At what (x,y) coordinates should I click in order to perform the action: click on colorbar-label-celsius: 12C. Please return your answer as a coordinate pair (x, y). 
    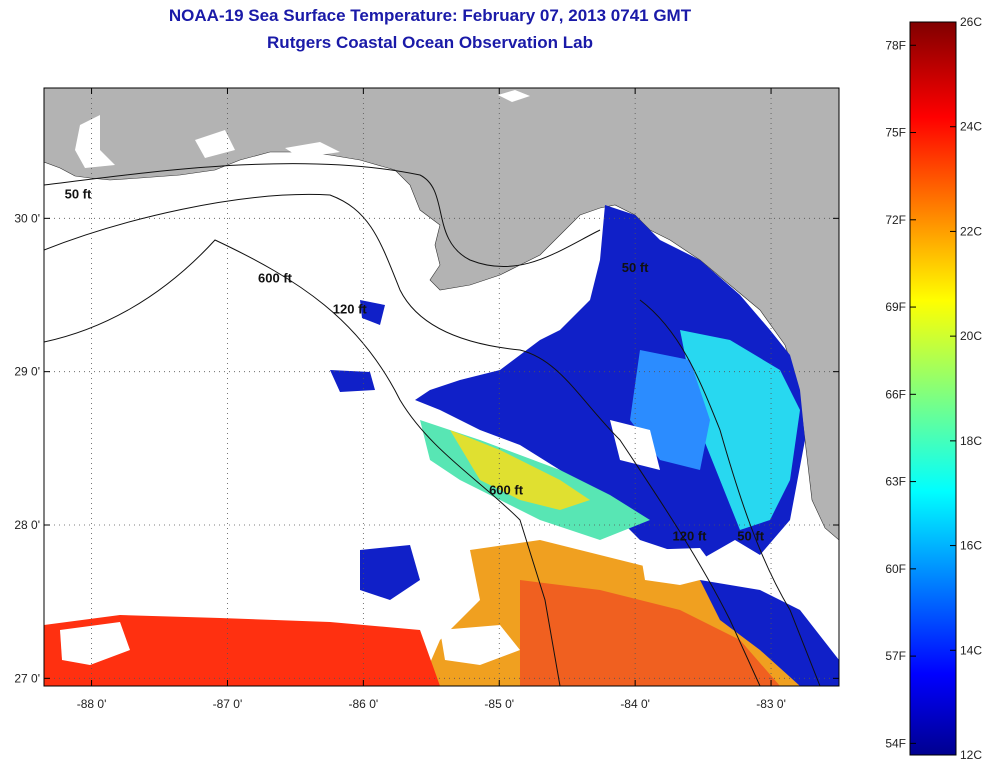
    Looking at the image, I should click on (971, 755).